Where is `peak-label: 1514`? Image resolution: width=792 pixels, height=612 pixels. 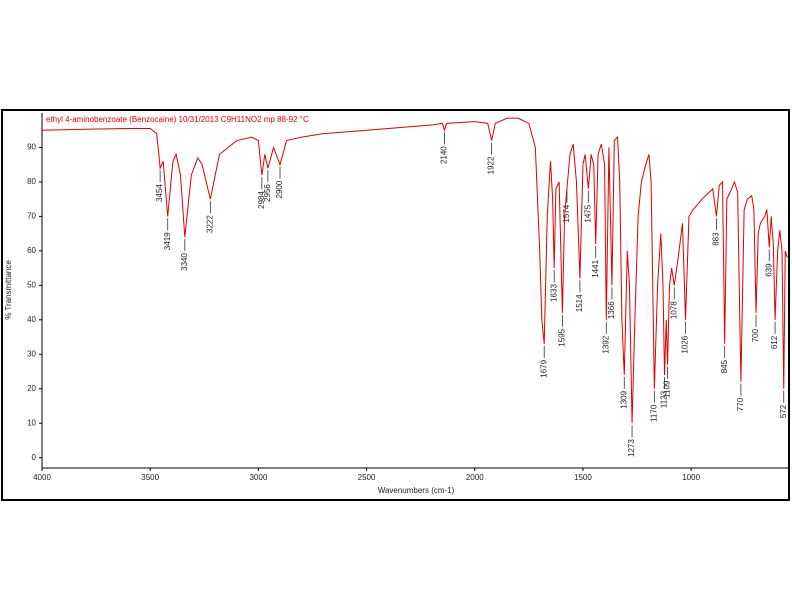 peak-label: 1514 is located at coordinates (579, 303).